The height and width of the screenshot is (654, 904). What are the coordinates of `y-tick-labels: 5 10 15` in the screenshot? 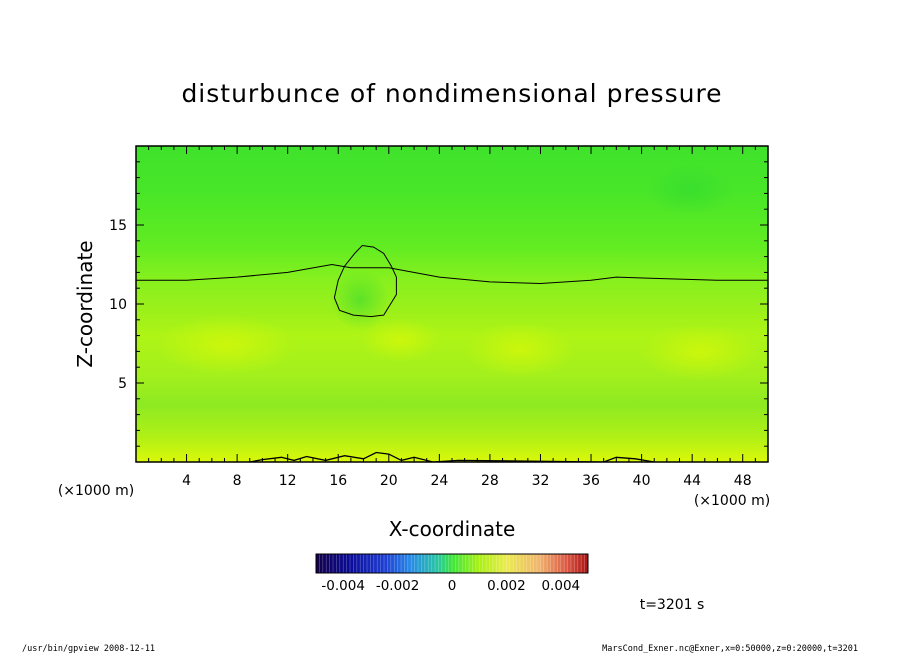 It's located at (118, 305).